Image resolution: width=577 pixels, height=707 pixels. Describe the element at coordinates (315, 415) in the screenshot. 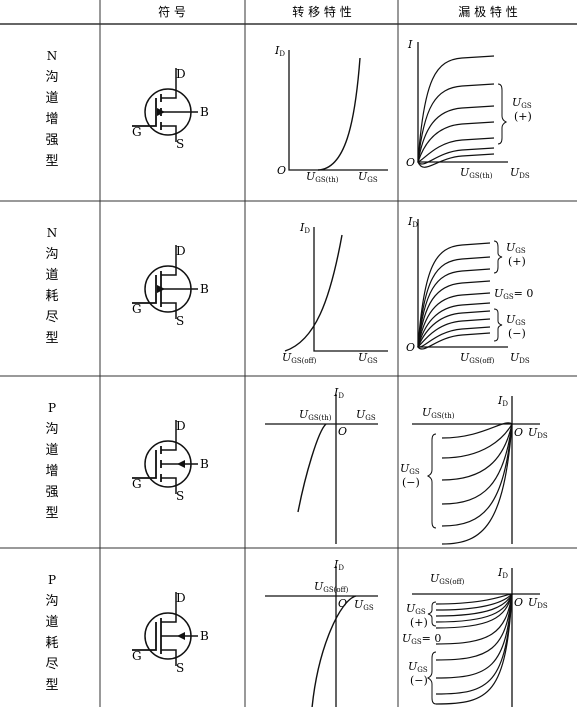

I see `transfer-threshold-label: UGS(th)` at that location.